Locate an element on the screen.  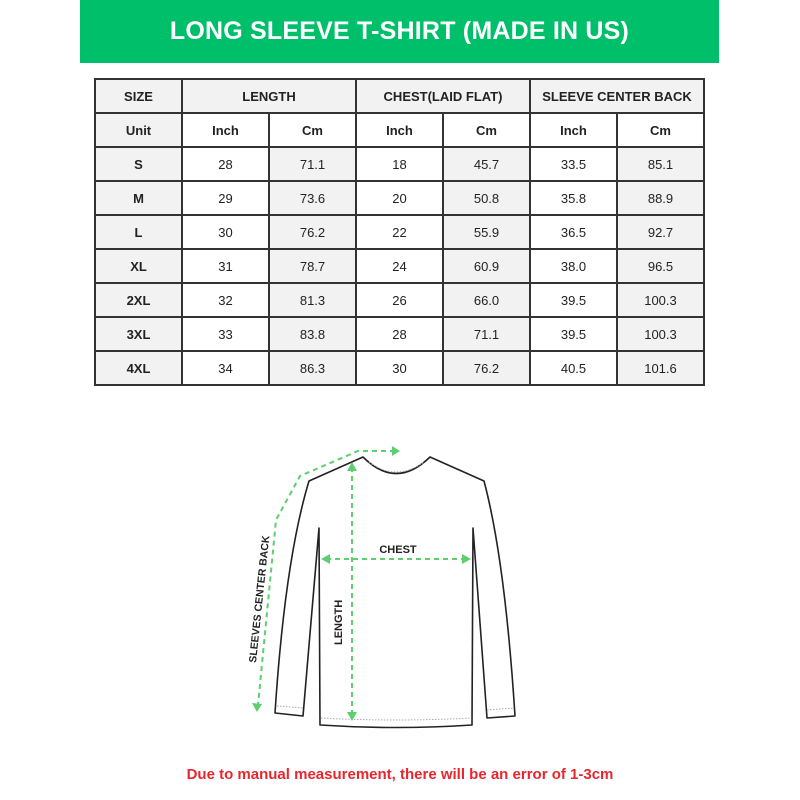
value-cell: 24 is located at coordinates (399, 266).